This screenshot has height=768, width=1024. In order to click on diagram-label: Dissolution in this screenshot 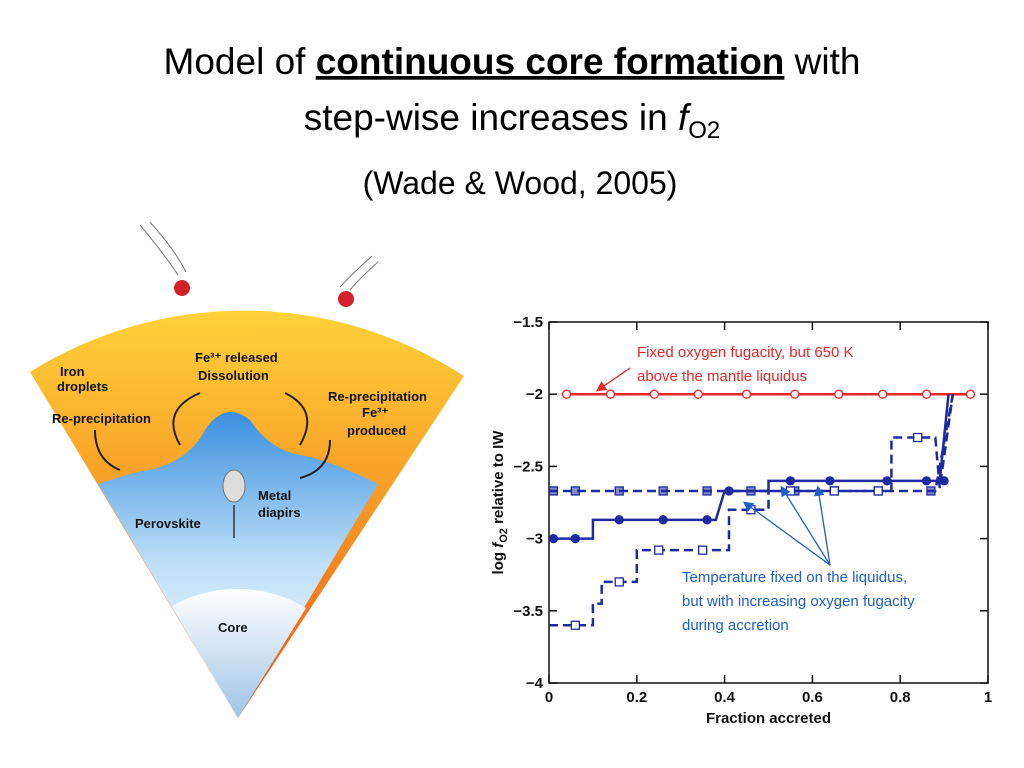, I will do `click(233, 375)`.